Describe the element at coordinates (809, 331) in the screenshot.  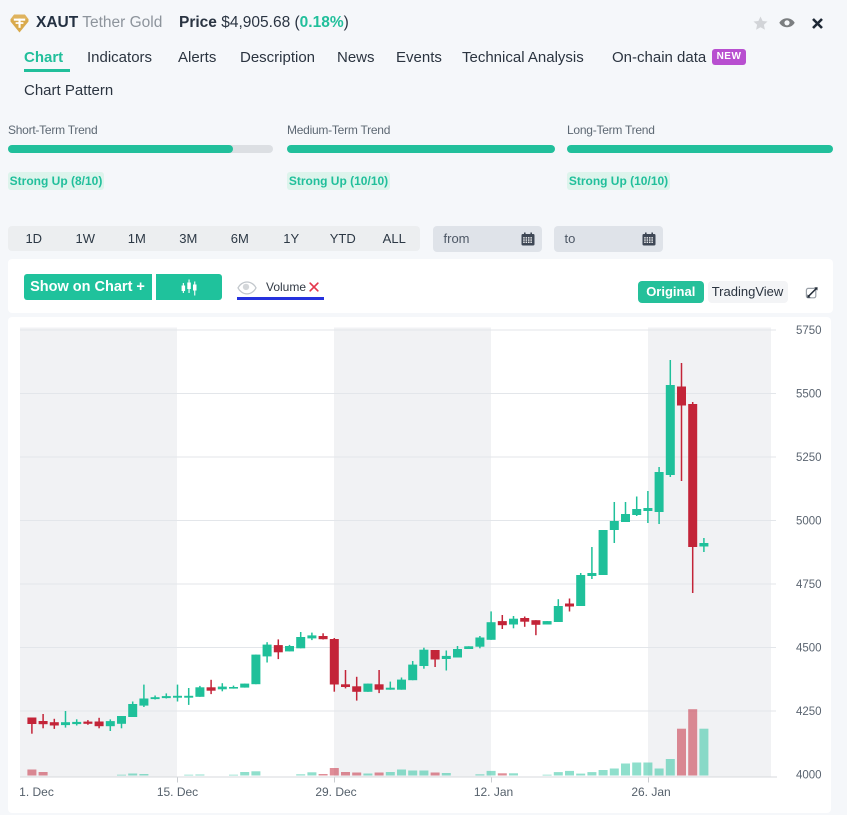
I see `svg-text: 5750` at that location.